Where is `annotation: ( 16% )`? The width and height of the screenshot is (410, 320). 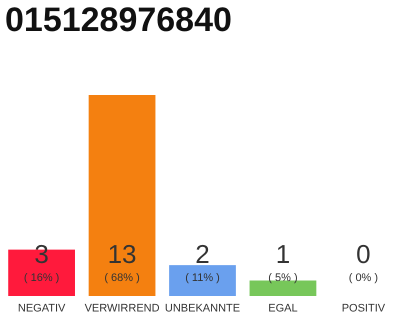 annotation: ( 16% ) is located at coordinates (42, 278).